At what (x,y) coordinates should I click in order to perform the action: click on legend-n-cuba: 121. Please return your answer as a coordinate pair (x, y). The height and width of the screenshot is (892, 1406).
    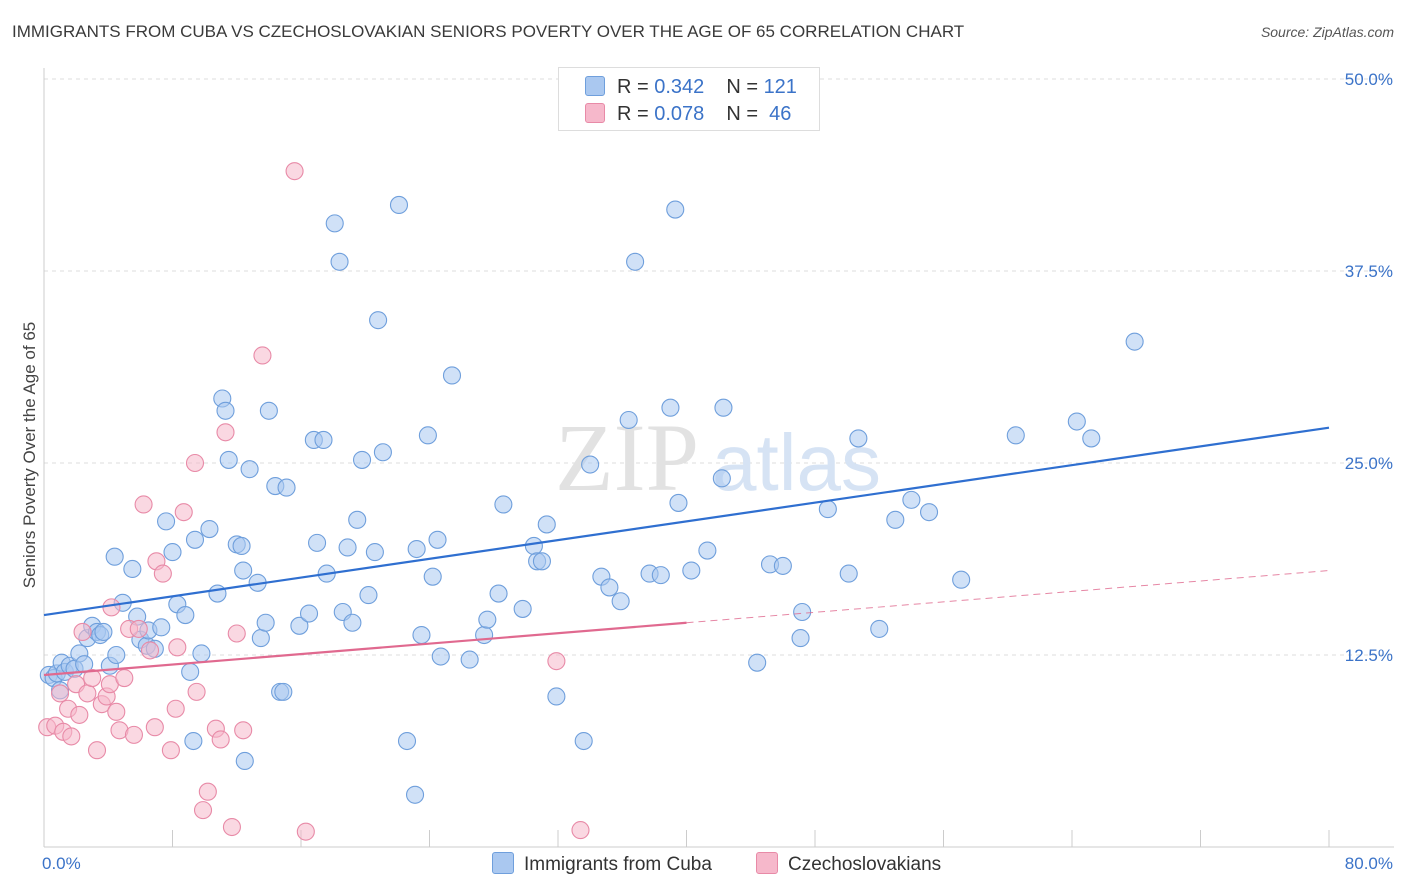
    Looking at the image, I should click on (780, 87).